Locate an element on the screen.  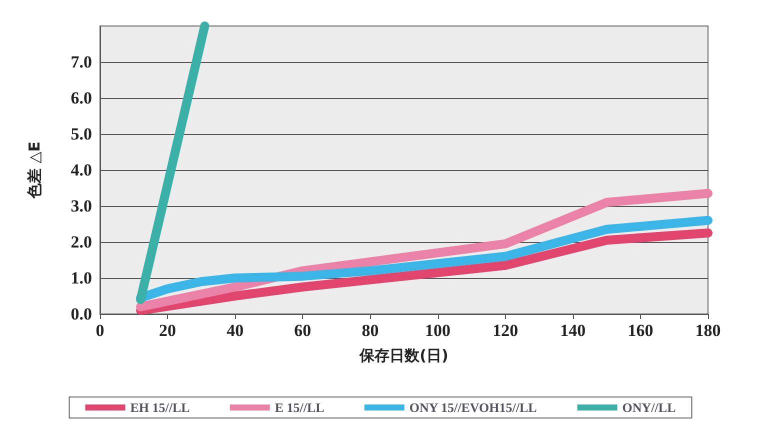
legend-label: E 15//LL is located at coordinates (299, 407).